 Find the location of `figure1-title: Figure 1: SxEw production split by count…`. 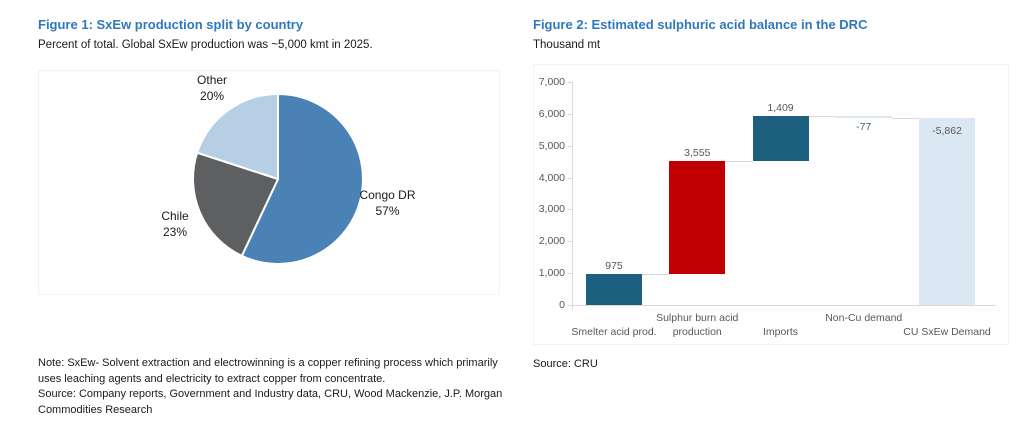

figure1-title: Figure 1: SxEw production split by count… is located at coordinates (171, 24).